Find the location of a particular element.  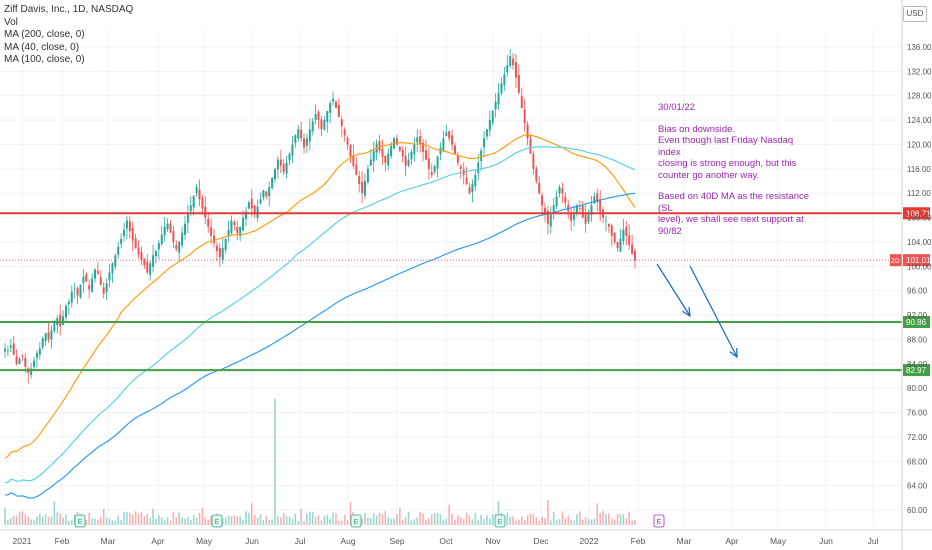

x-tick-label: Apr is located at coordinates (157, 541).